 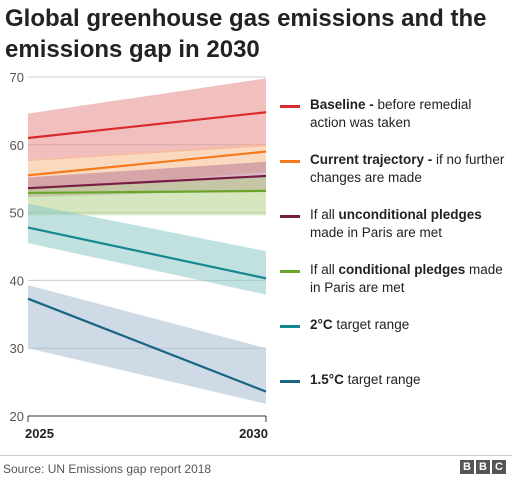 I want to click on legend-label: 1.5°C target range, so click(x=410, y=380).